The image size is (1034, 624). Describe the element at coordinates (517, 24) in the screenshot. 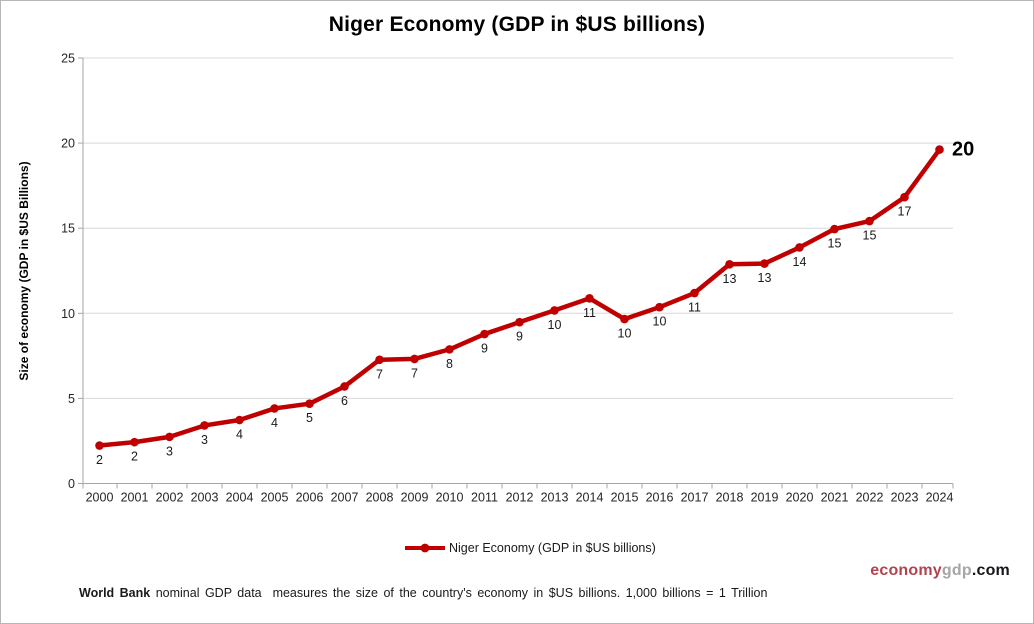

I see `chart-title: Niger Economy (GDP in $US billions)` at that location.